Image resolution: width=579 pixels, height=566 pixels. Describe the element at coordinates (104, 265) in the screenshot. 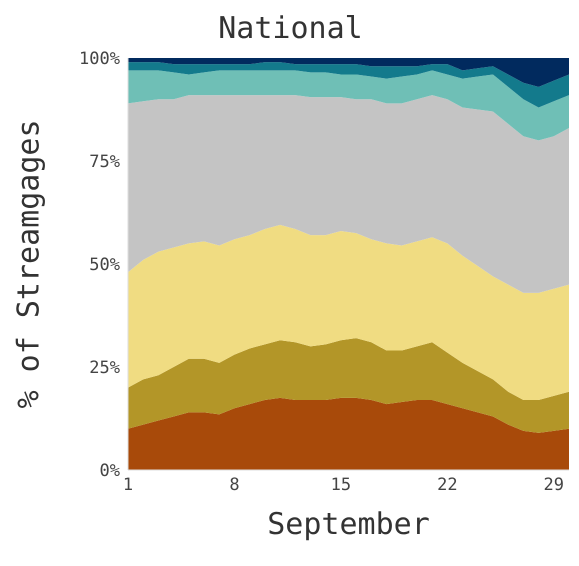

I see `y-tick-label: 50%` at that location.